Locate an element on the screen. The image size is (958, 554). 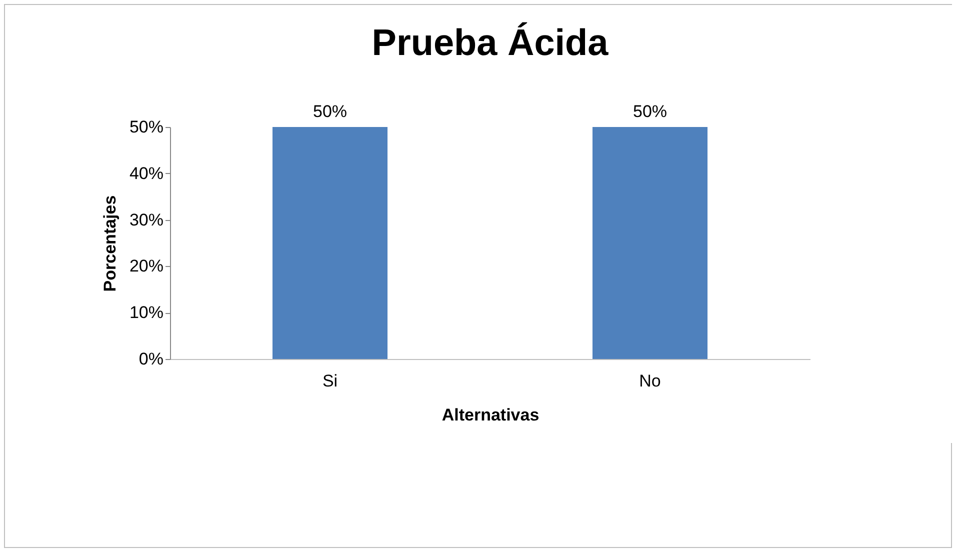
y-tick-label: 20% is located at coordinates (146, 266).